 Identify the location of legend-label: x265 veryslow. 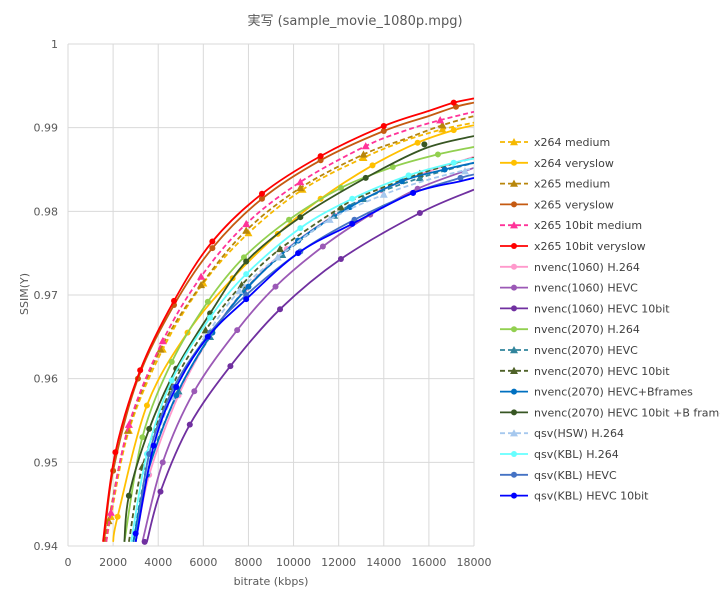
(574, 204).